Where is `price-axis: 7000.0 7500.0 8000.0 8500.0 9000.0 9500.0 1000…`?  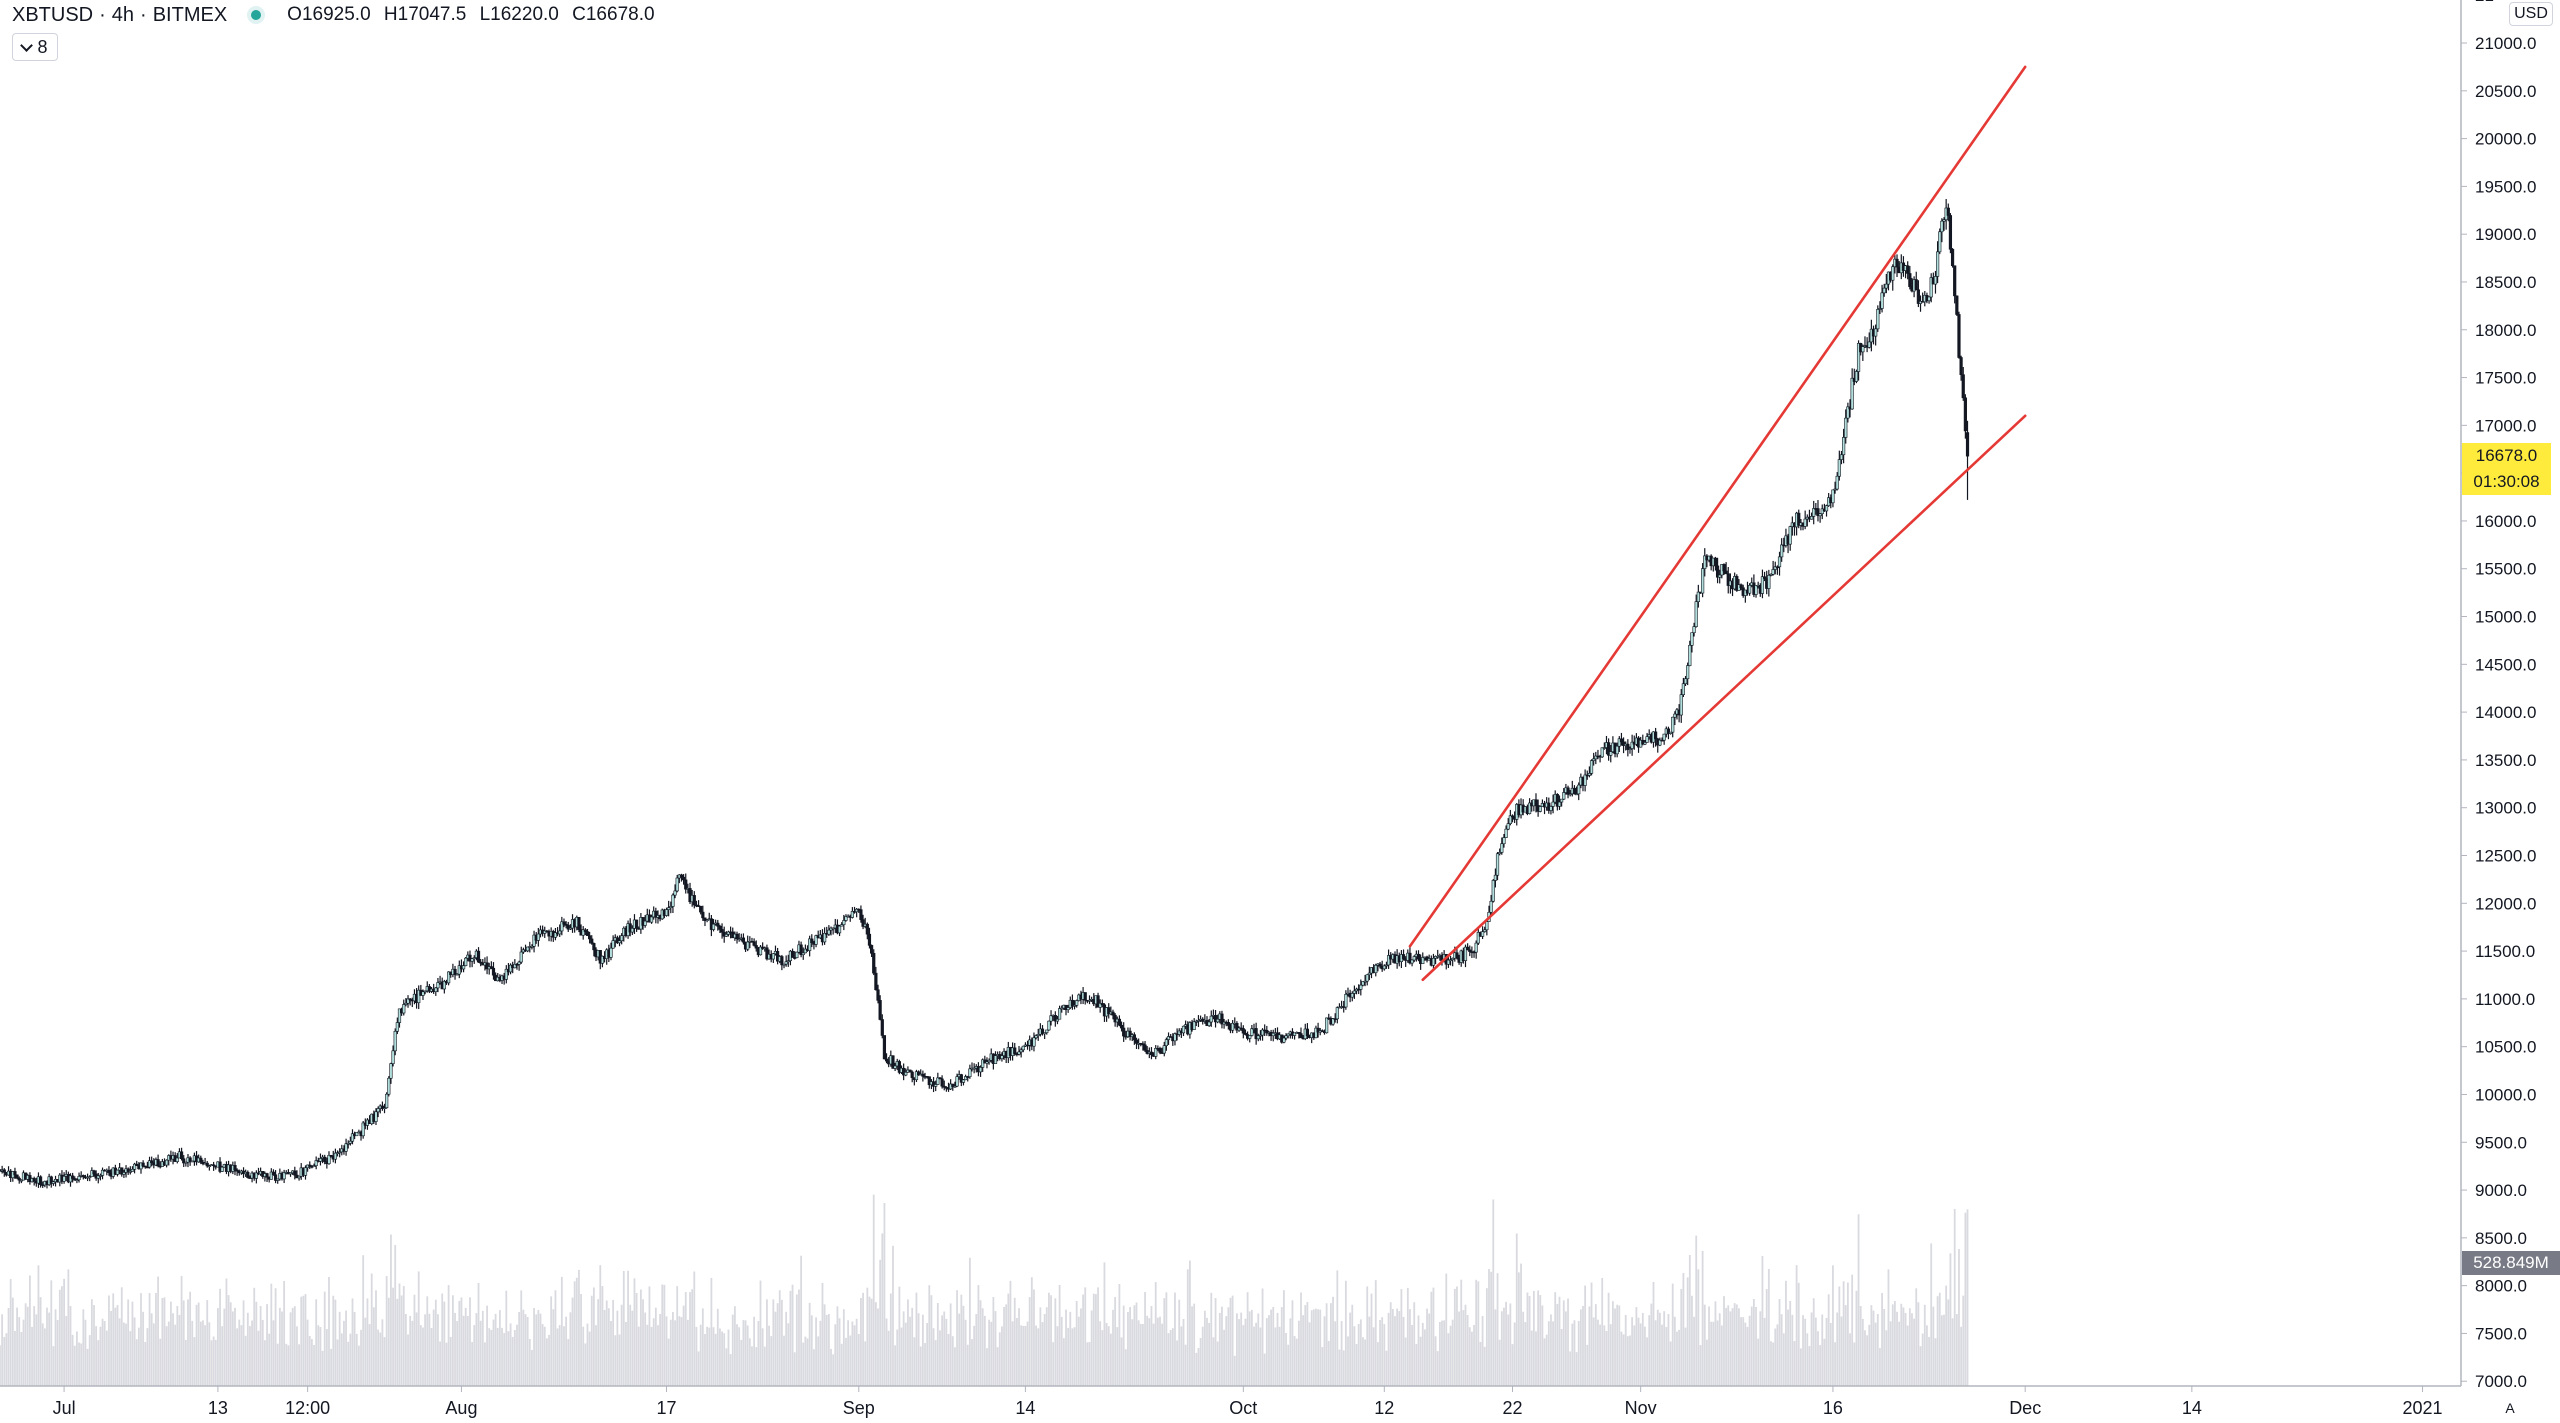
price-axis: 7000.0 7500.0 8000.0 8500.0 9000.0 9500.0 1000… is located at coordinates (2498, 695).